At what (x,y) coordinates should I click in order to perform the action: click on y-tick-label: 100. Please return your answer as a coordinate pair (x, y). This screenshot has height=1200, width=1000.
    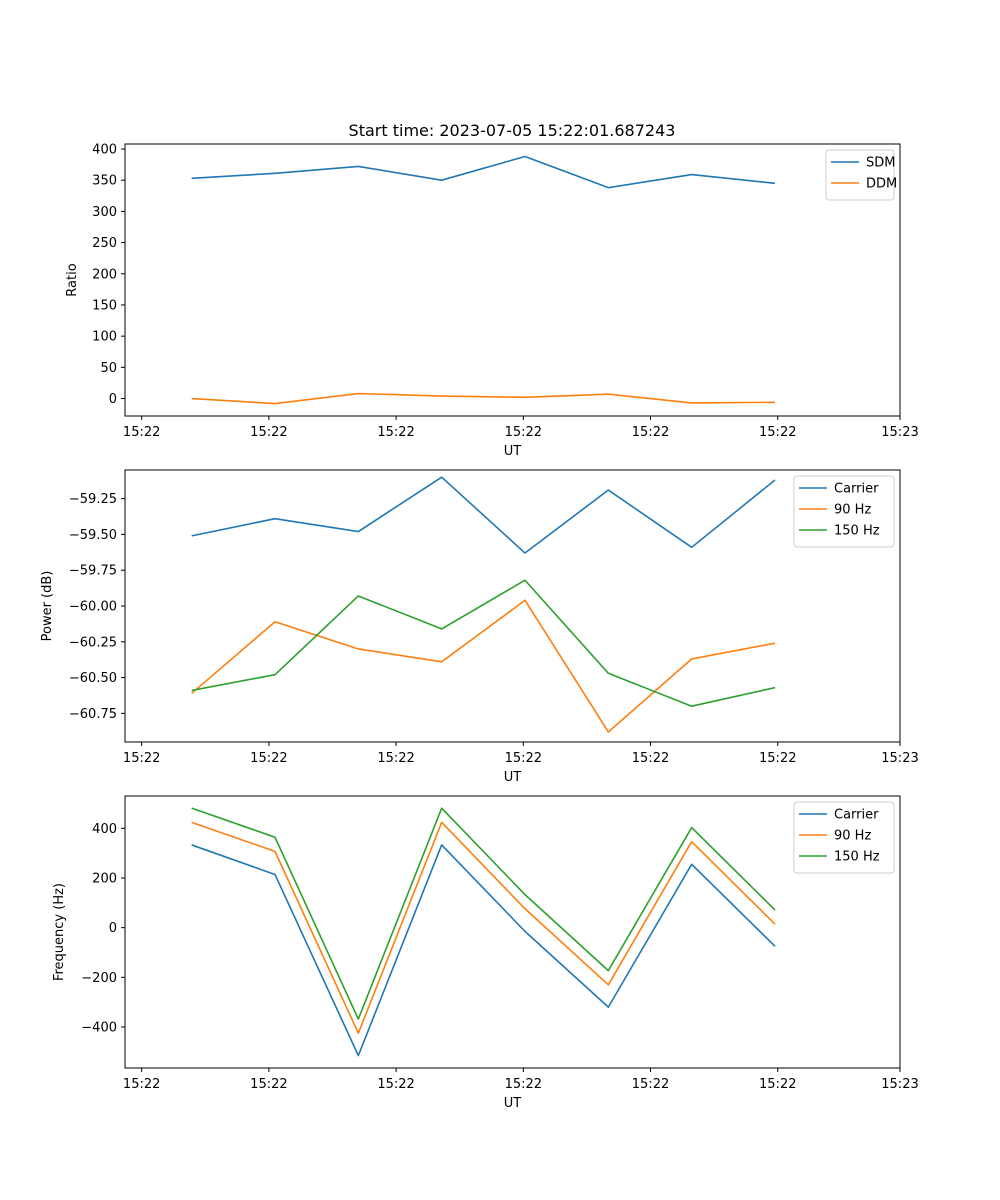
    Looking at the image, I should click on (104, 337).